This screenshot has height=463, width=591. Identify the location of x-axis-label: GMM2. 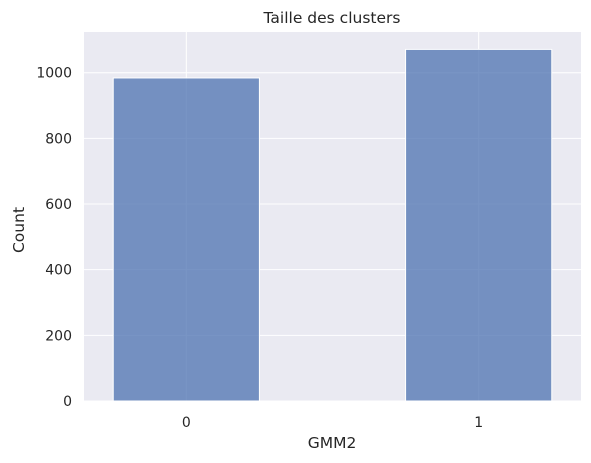
(332, 443).